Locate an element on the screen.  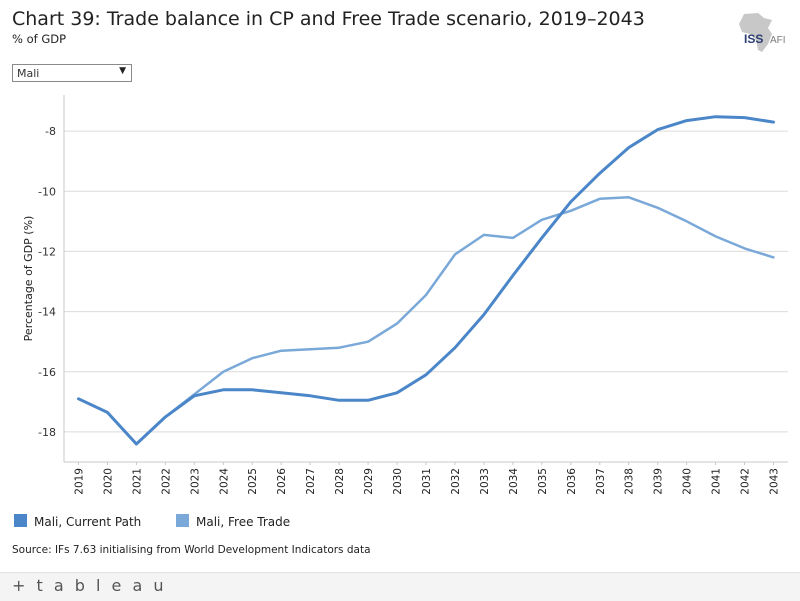
x-tick-label: 2042 is located at coordinates (746, 481).